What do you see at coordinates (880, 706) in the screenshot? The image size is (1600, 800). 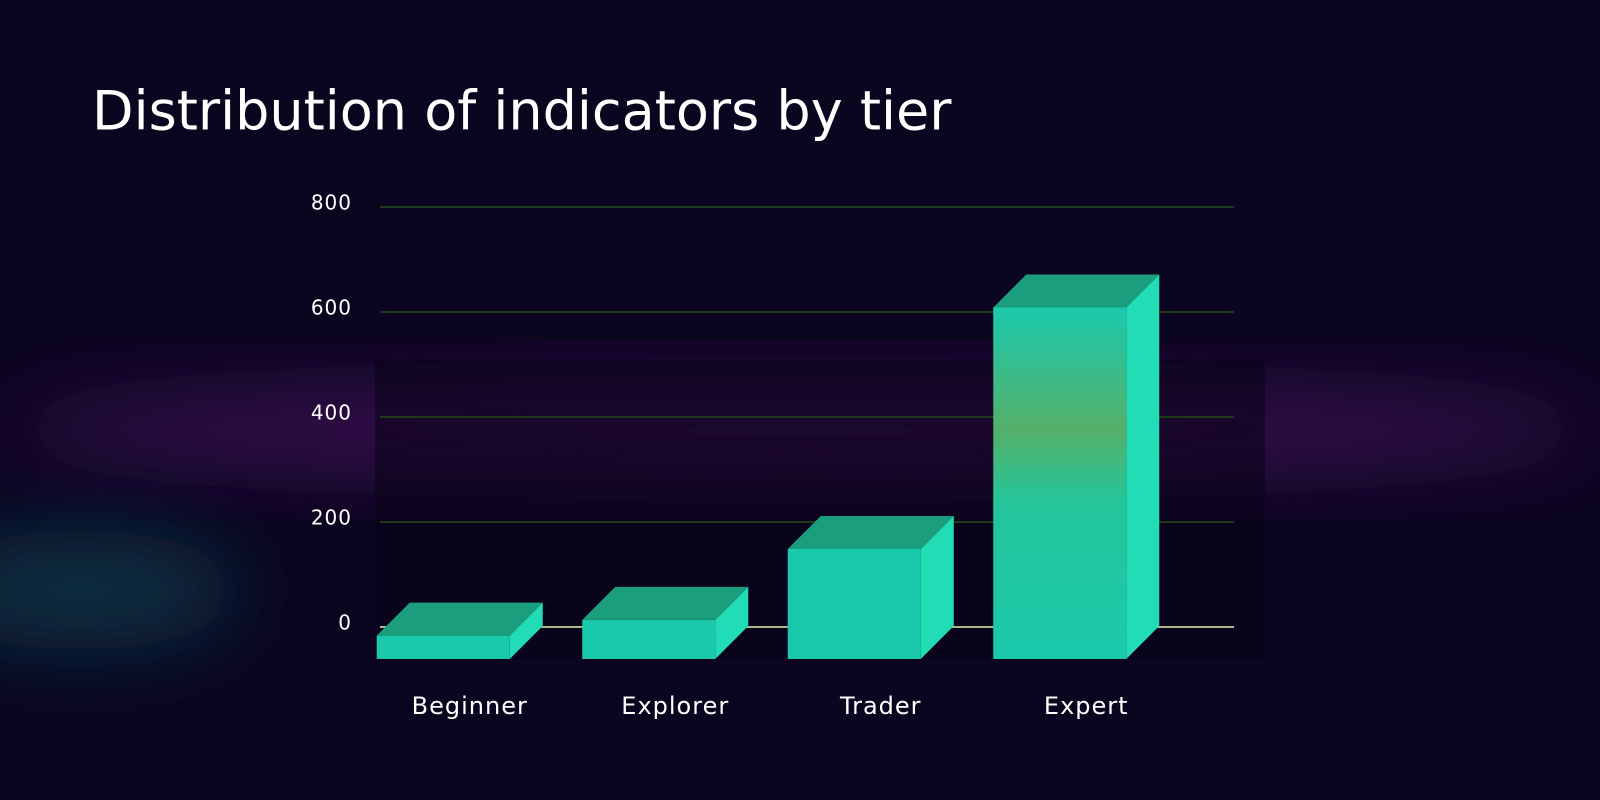 I see `x-tick-label: Trader` at bounding box center [880, 706].